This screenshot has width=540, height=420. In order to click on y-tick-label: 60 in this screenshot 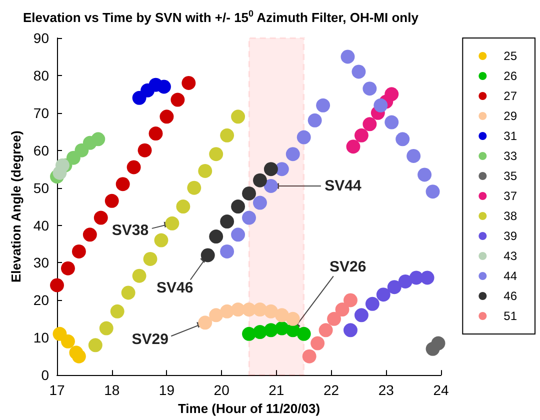, I will do `click(41, 150)`.